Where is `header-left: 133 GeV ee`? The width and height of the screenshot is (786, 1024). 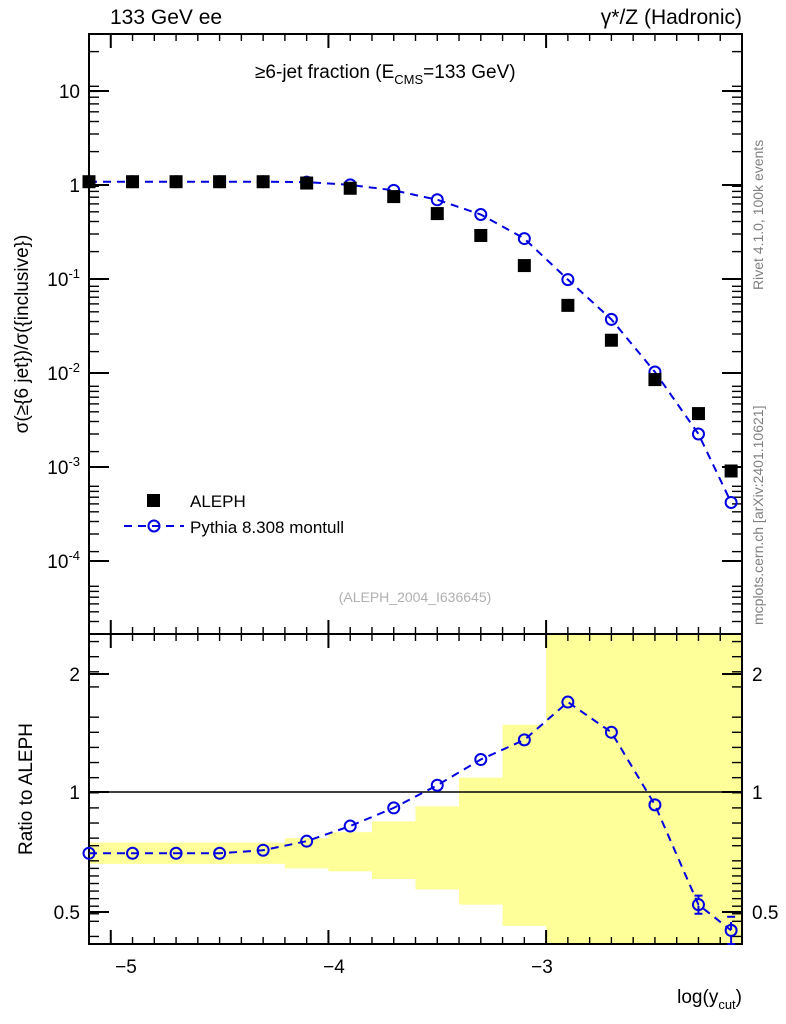 header-left: 133 GeV ee is located at coordinates (166, 17).